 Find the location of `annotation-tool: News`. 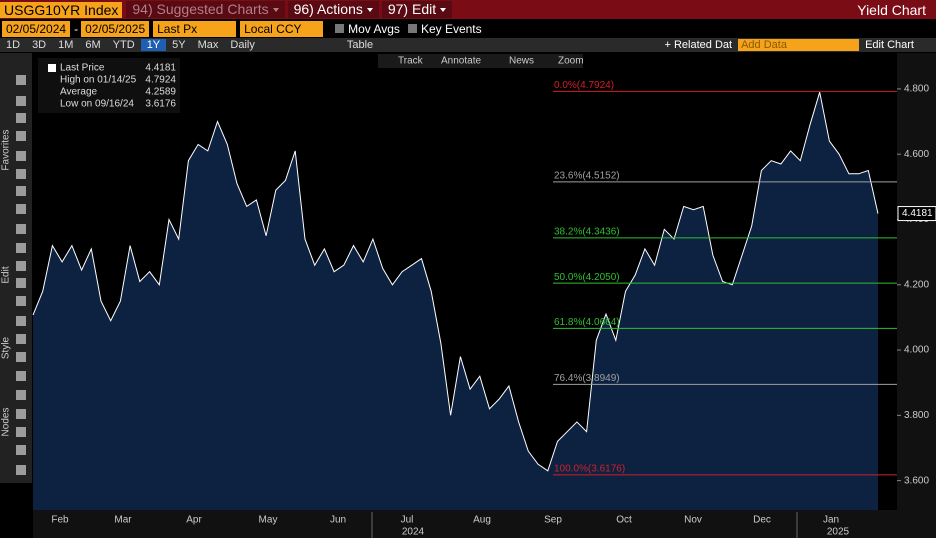

annotation-tool: News is located at coordinates (521, 61).